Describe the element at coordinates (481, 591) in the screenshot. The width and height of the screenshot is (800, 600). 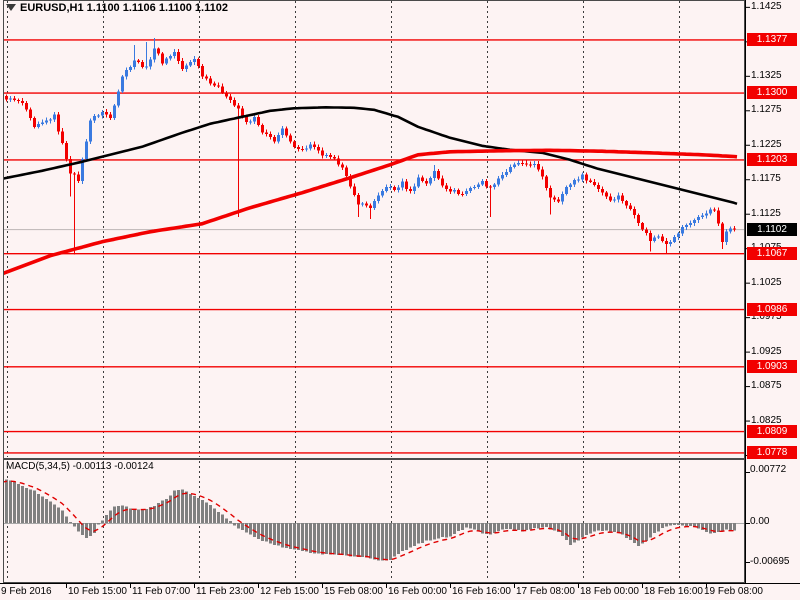
I see `time-axis-label: 16 Feb 16:00` at that location.